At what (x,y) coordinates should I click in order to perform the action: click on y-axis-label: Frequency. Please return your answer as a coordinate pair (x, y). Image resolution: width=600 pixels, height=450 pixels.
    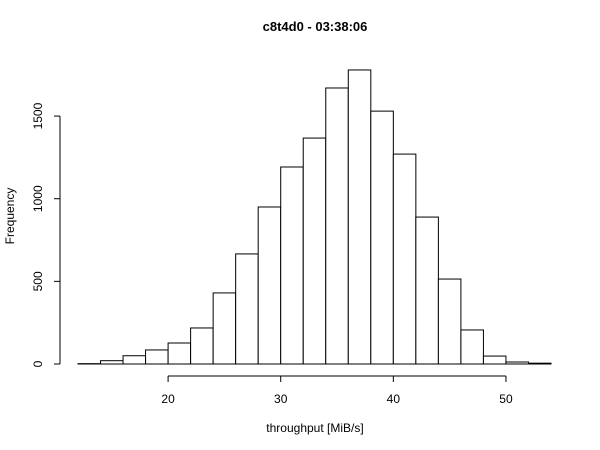
    Looking at the image, I should click on (10, 216).